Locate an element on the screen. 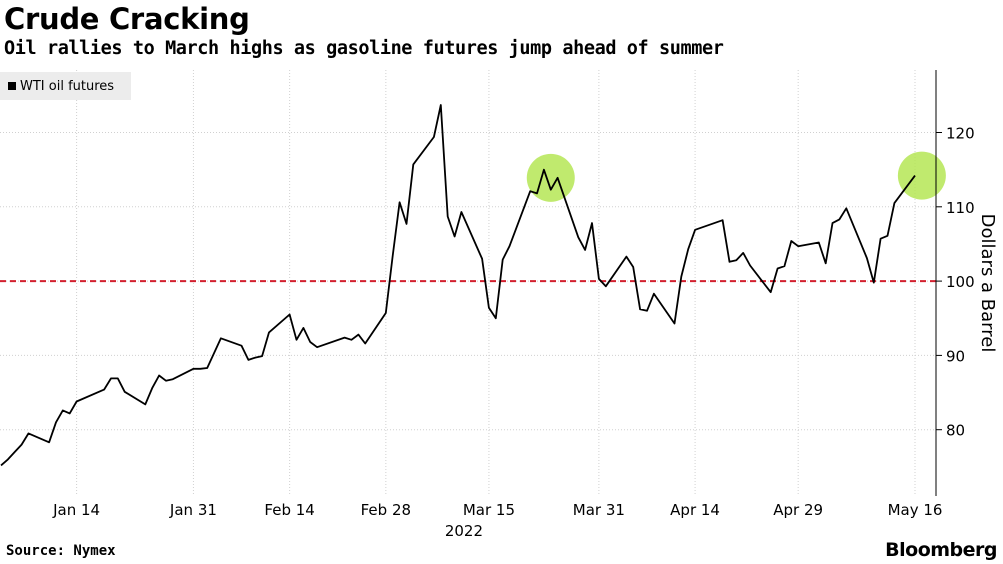 The width and height of the screenshot is (1003, 564). y-tick-label: 90 is located at coordinates (955, 356).